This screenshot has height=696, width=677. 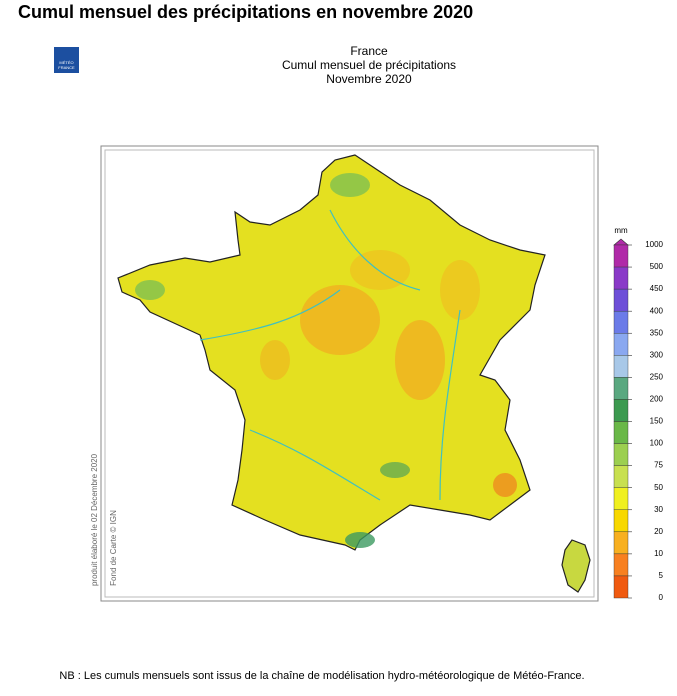 What do you see at coordinates (369, 65) in the screenshot?
I see `map-title: Cumul mensuel de précipitations` at bounding box center [369, 65].